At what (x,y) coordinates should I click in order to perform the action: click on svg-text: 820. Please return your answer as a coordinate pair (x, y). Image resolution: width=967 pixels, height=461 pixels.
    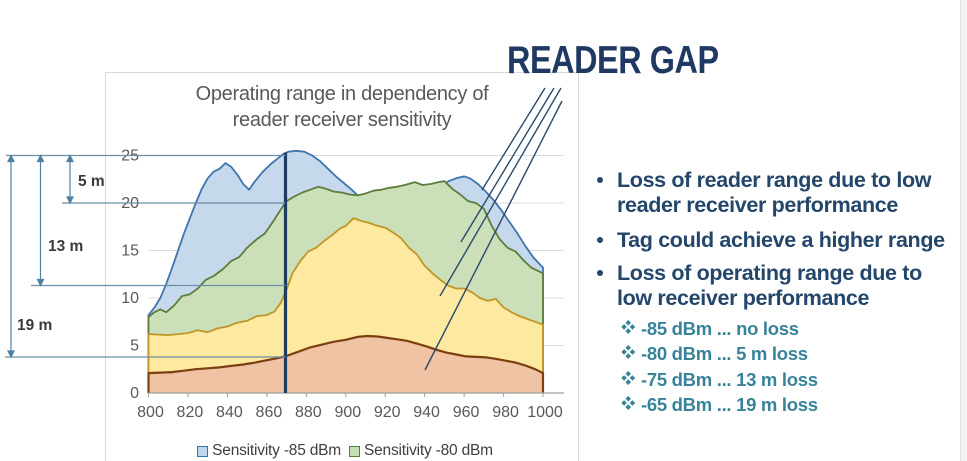
    Looking at the image, I should click on (190, 412).